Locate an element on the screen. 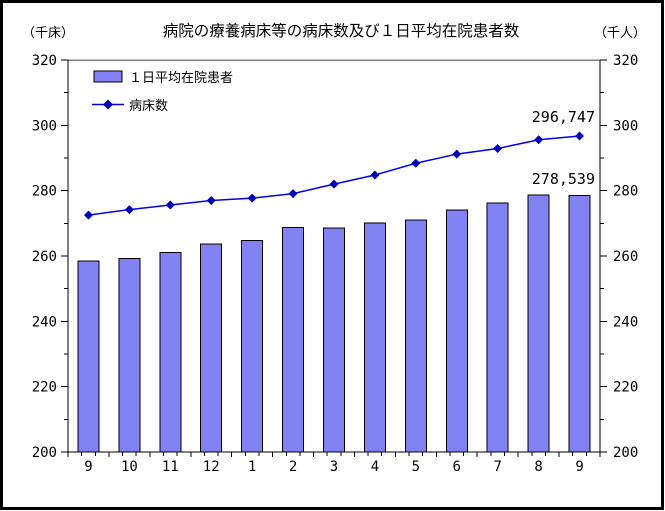 This screenshot has height=511, width=665. y-axis-label-right-320: 320 is located at coordinates (625, 61).